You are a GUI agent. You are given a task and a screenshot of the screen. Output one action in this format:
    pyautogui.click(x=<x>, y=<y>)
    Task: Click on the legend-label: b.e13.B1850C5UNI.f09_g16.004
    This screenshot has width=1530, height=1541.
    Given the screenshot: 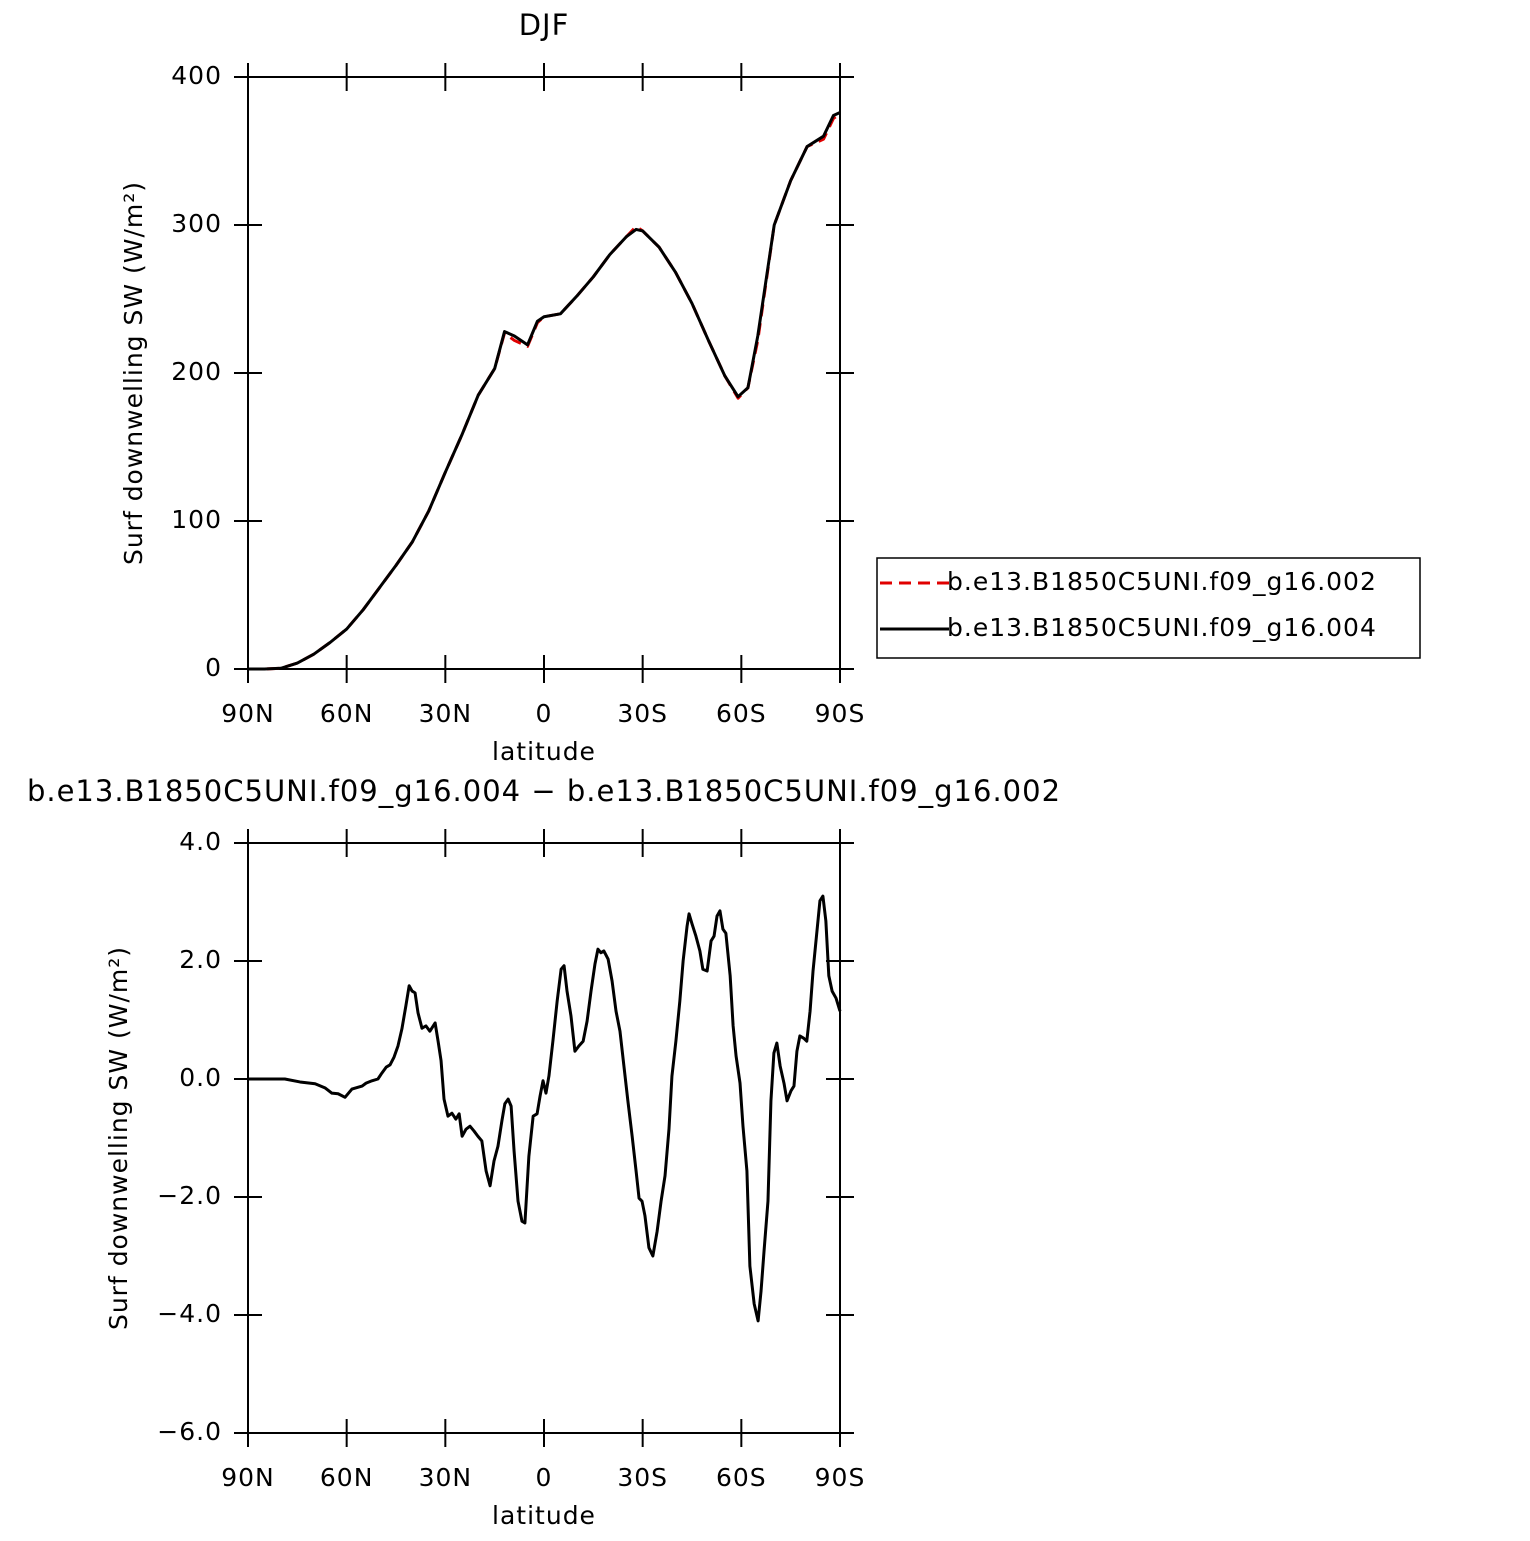 What is the action you would take?
    pyautogui.click(x=1162, y=627)
    